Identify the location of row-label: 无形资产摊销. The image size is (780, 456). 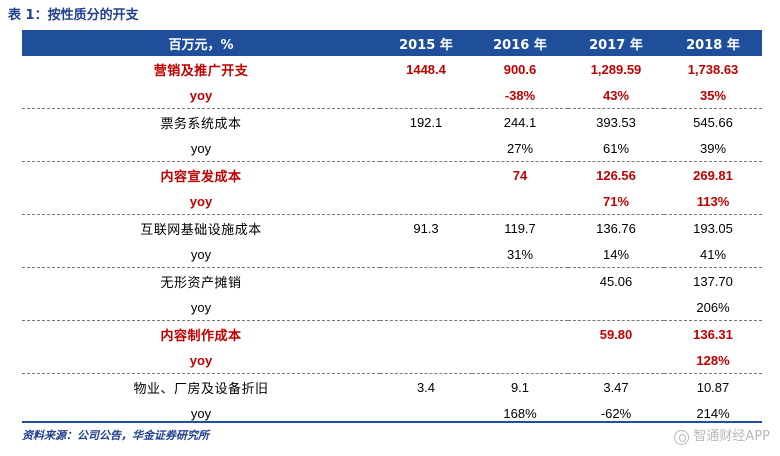
(201, 283).